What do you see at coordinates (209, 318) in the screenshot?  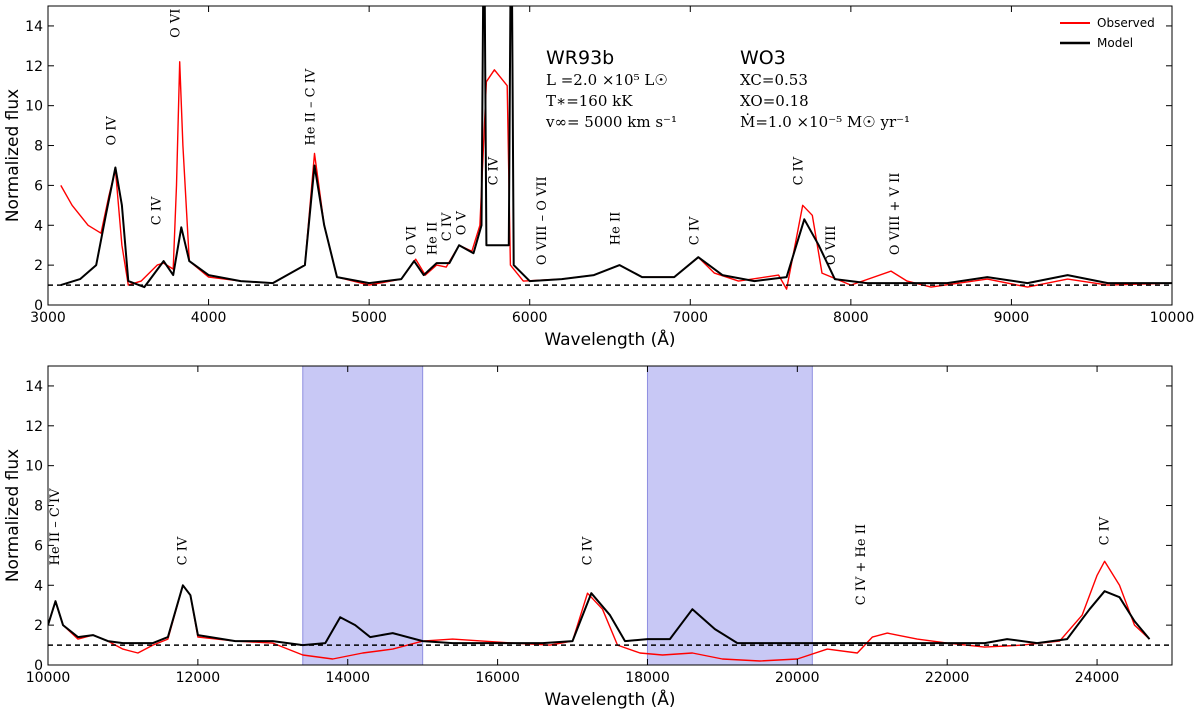 I see `x-tick-label: 4000` at bounding box center [209, 318].